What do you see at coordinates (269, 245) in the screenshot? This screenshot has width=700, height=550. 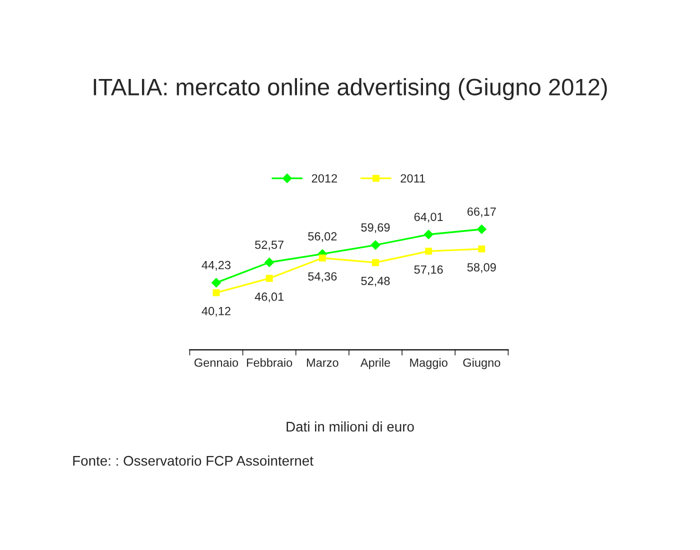 I see `data-label: 52,57` at bounding box center [269, 245].